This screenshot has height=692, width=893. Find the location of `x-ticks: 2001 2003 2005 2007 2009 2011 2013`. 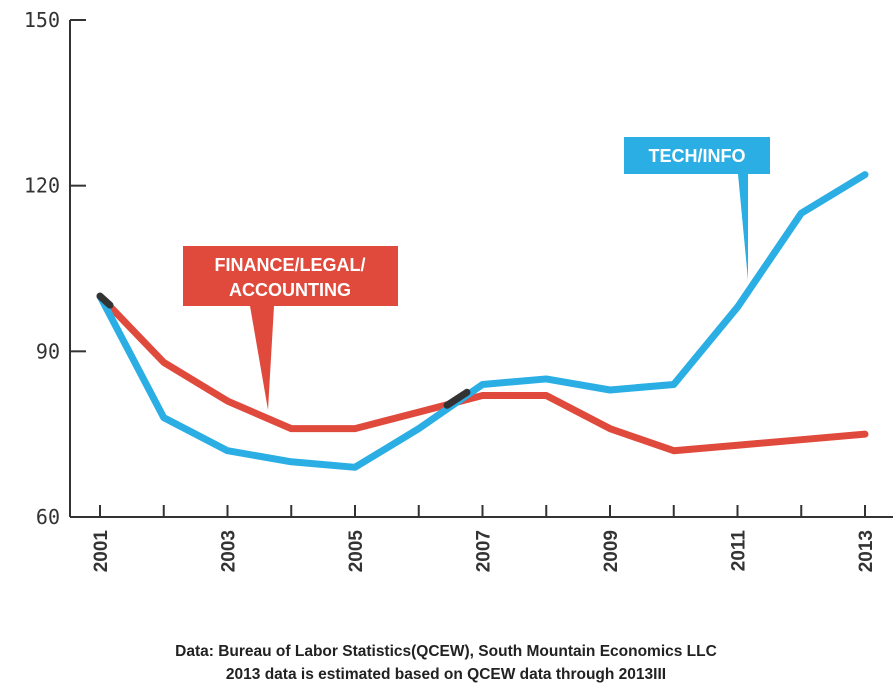

x-ticks: 2001 2003 2005 2007 2009 2011 2013 is located at coordinates (484, 538).